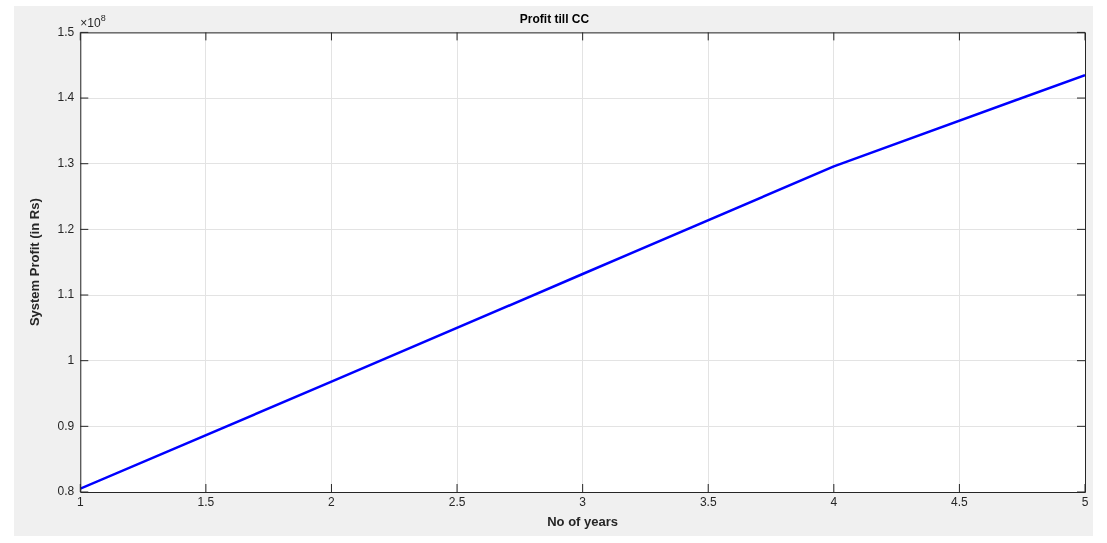  Describe the element at coordinates (66, 294) in the screenshot. I see `y-tick-label: 1.1` at that location.